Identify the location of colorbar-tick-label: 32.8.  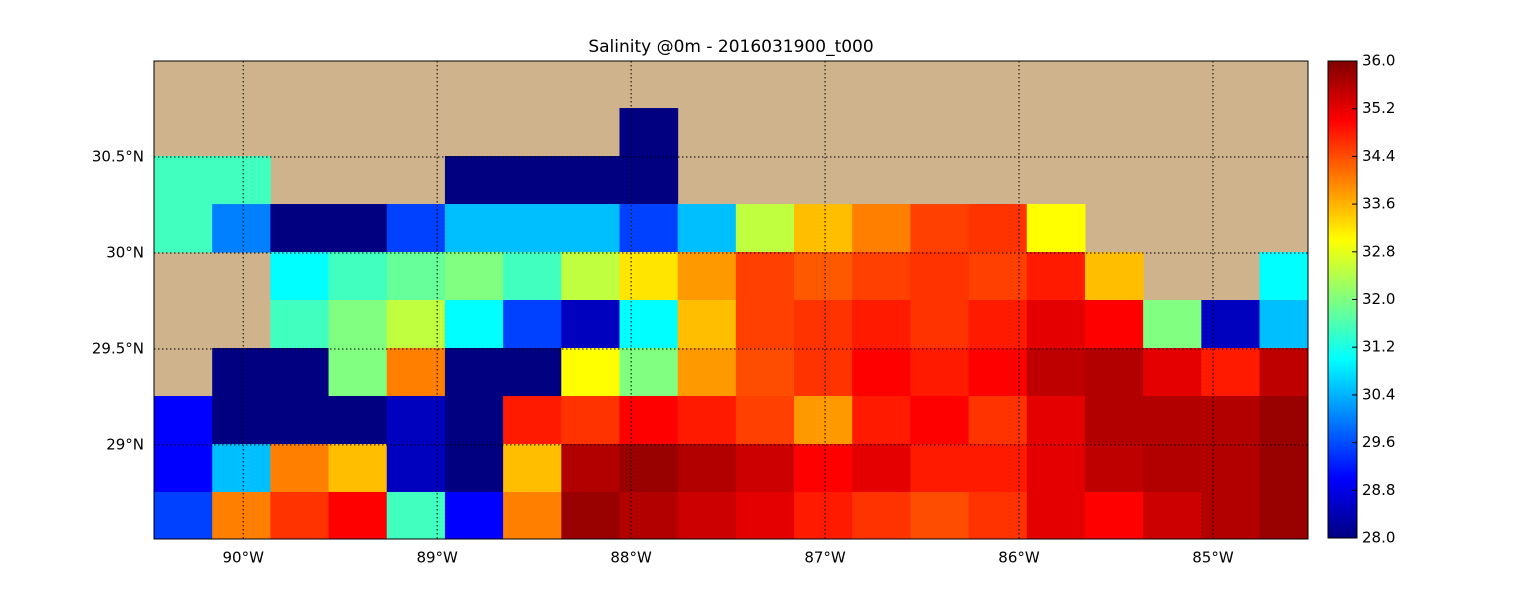
(1378, 251).